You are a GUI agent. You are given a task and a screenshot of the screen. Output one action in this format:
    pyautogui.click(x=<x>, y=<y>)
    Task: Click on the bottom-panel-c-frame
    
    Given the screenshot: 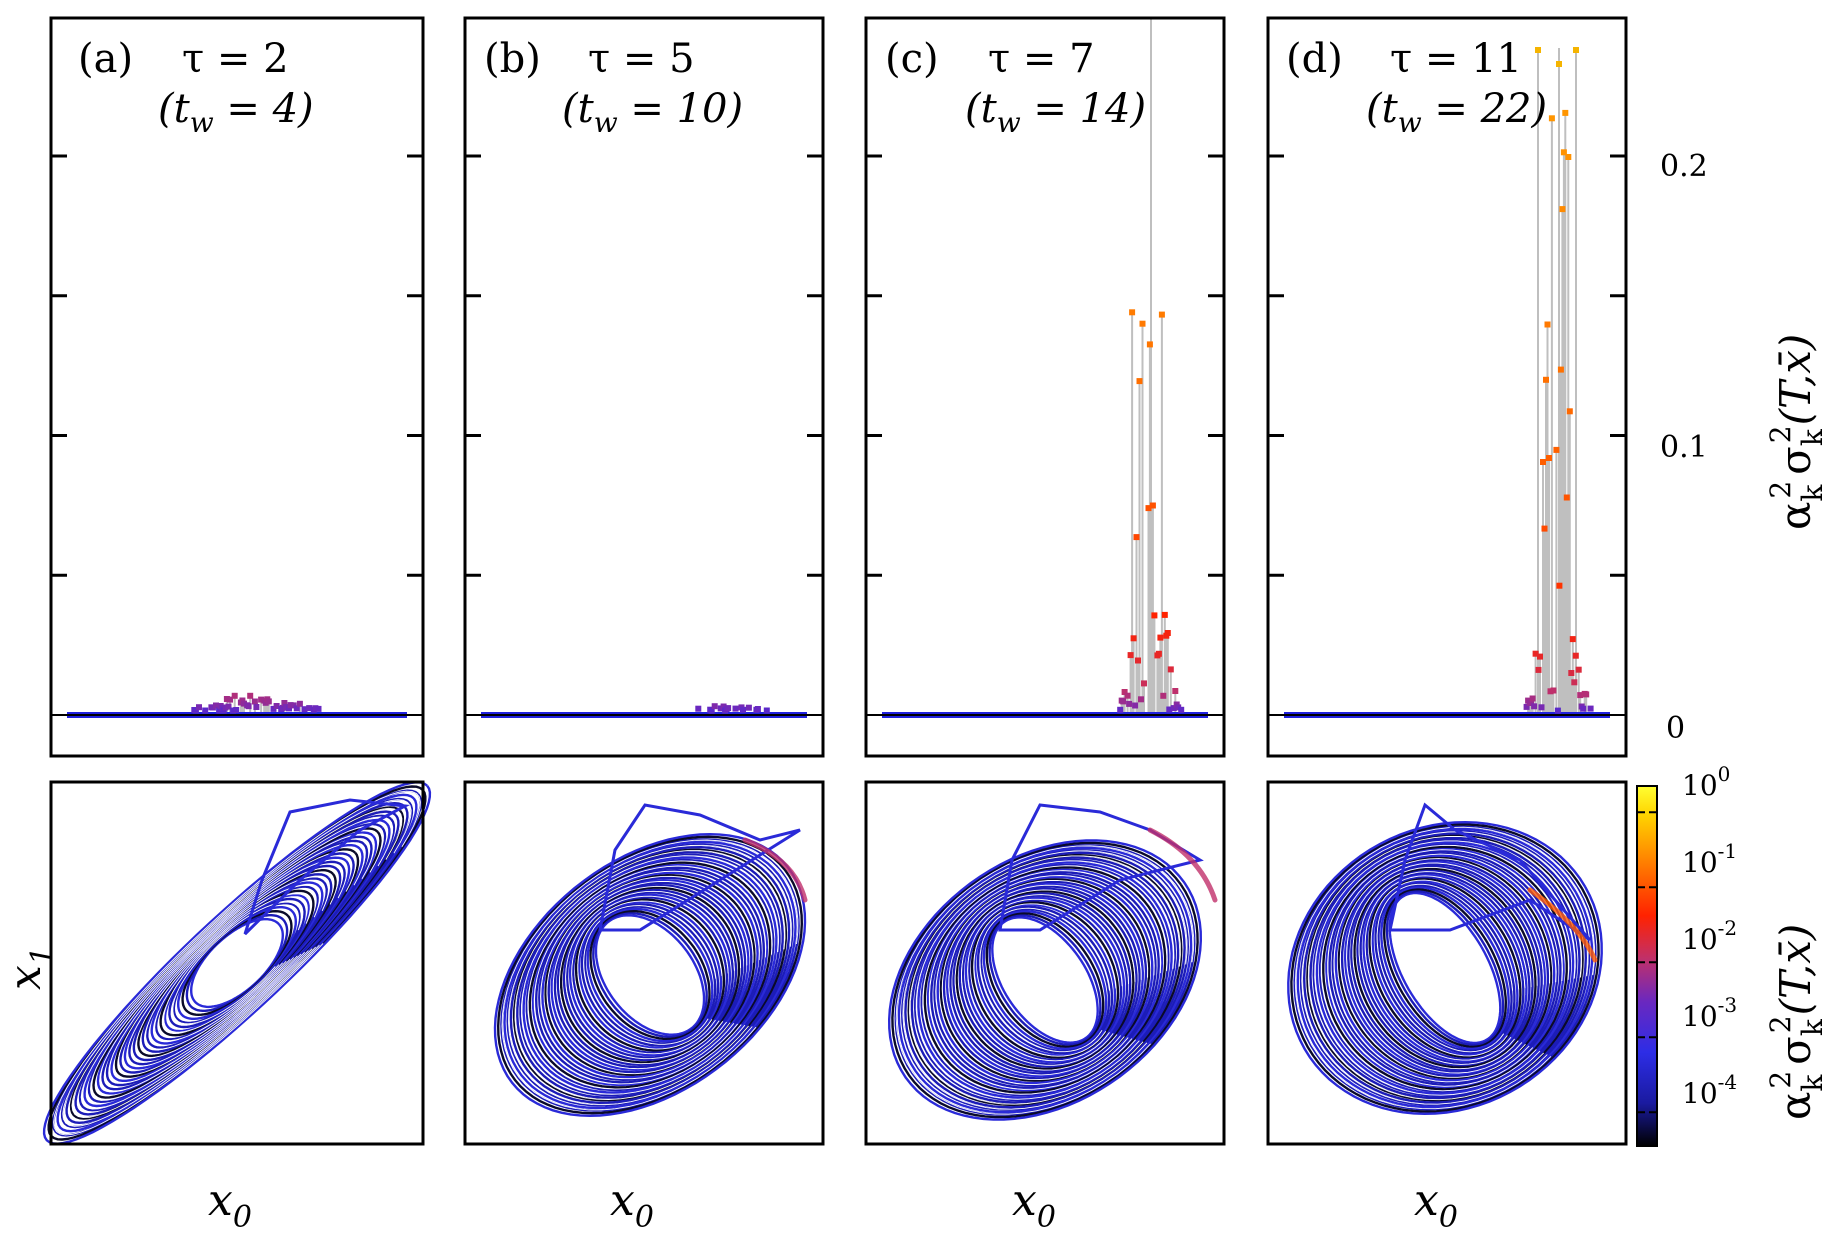 What is the action you would take?
    pyautogui.click(x=1045, y=963)
    